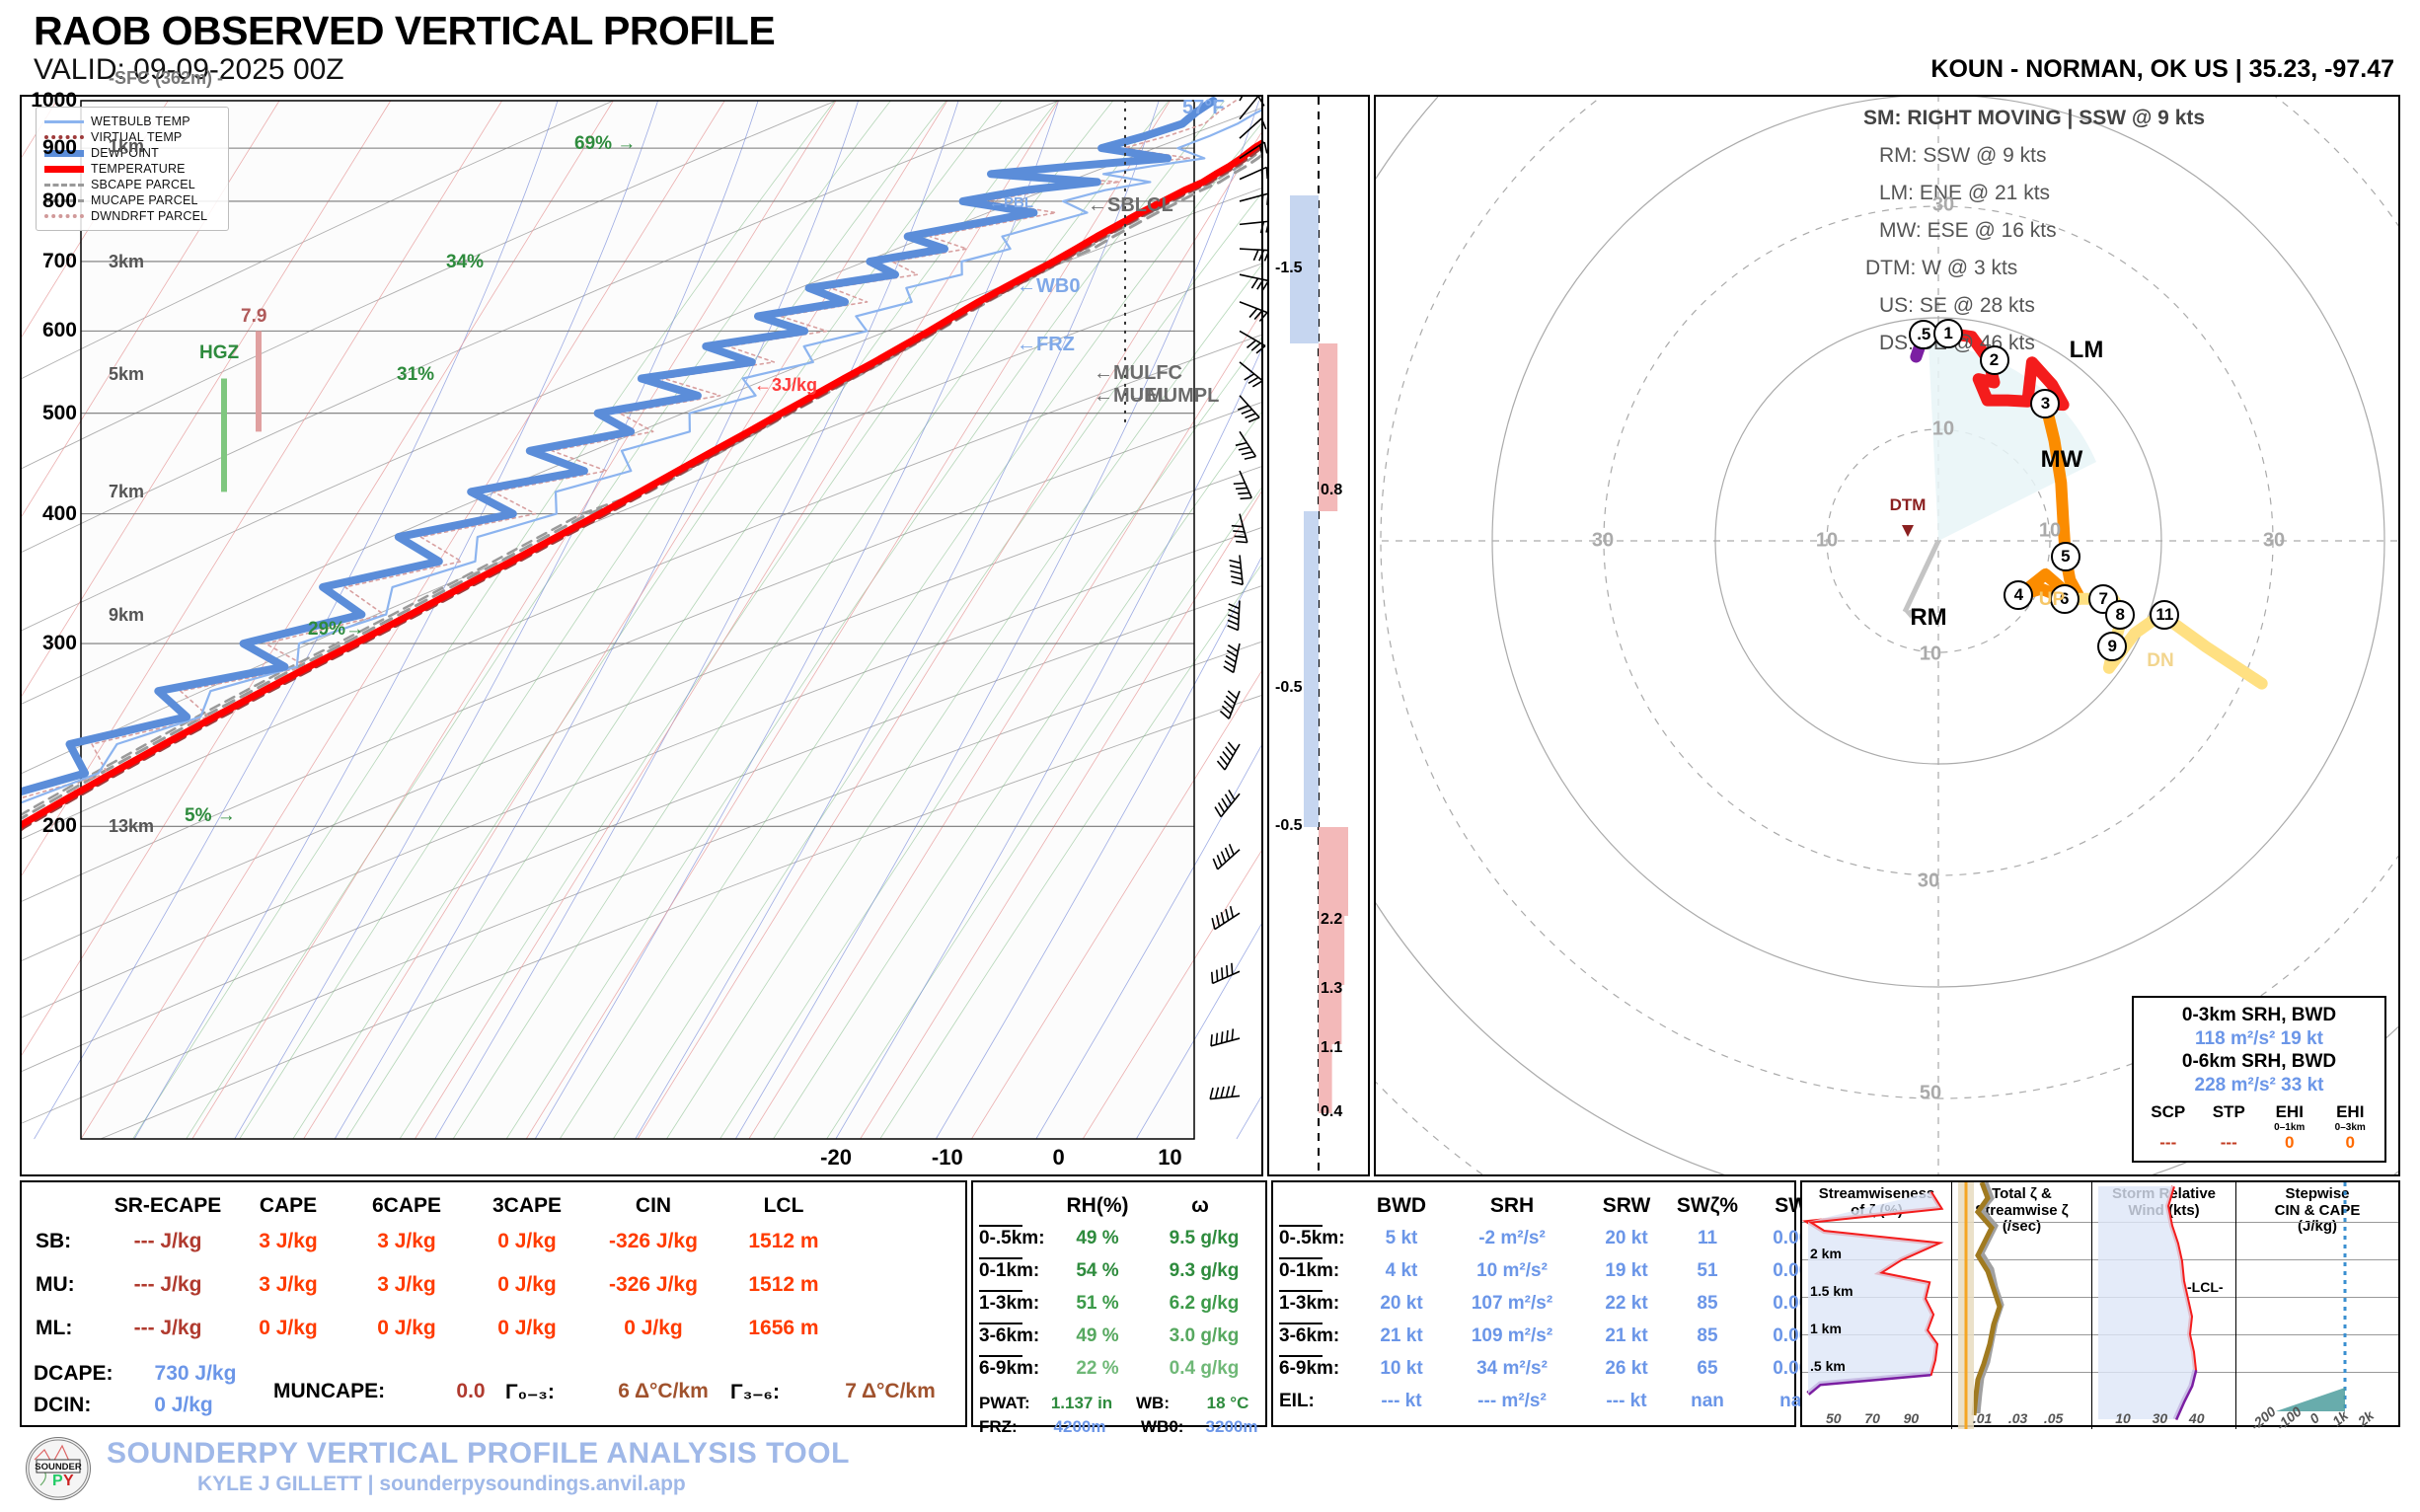 The width and height of the screenshot is (2420, 1512). Describe the element at coordinates (1081, 1403) in the screenshot. I see `pwat-value: 1.137 in` at that location.